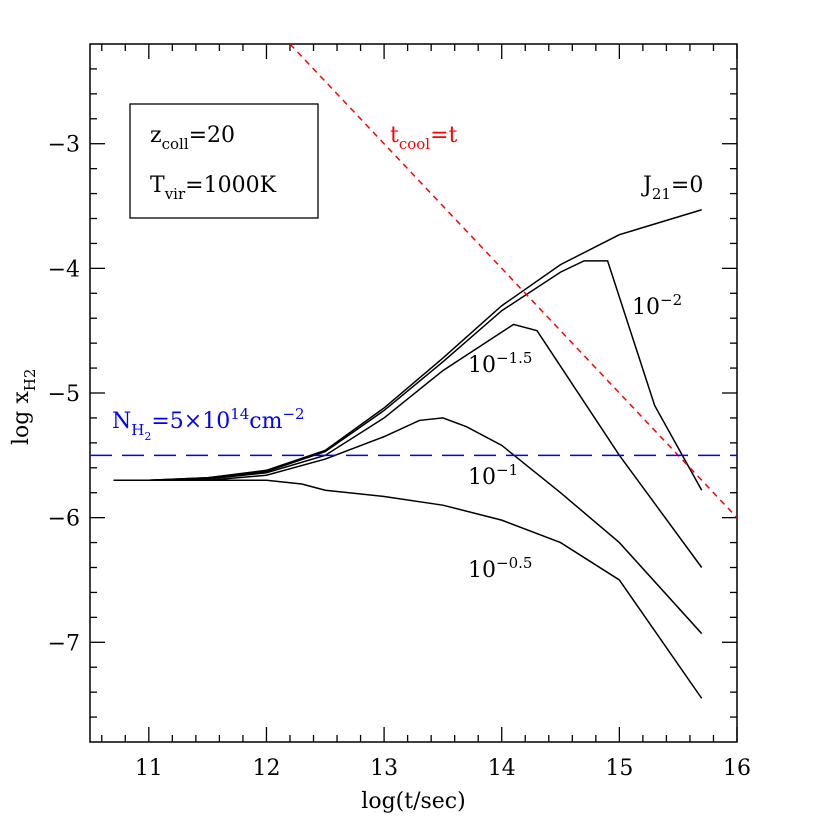  I want to click on y-tick-label: −3, so click(64, 145).